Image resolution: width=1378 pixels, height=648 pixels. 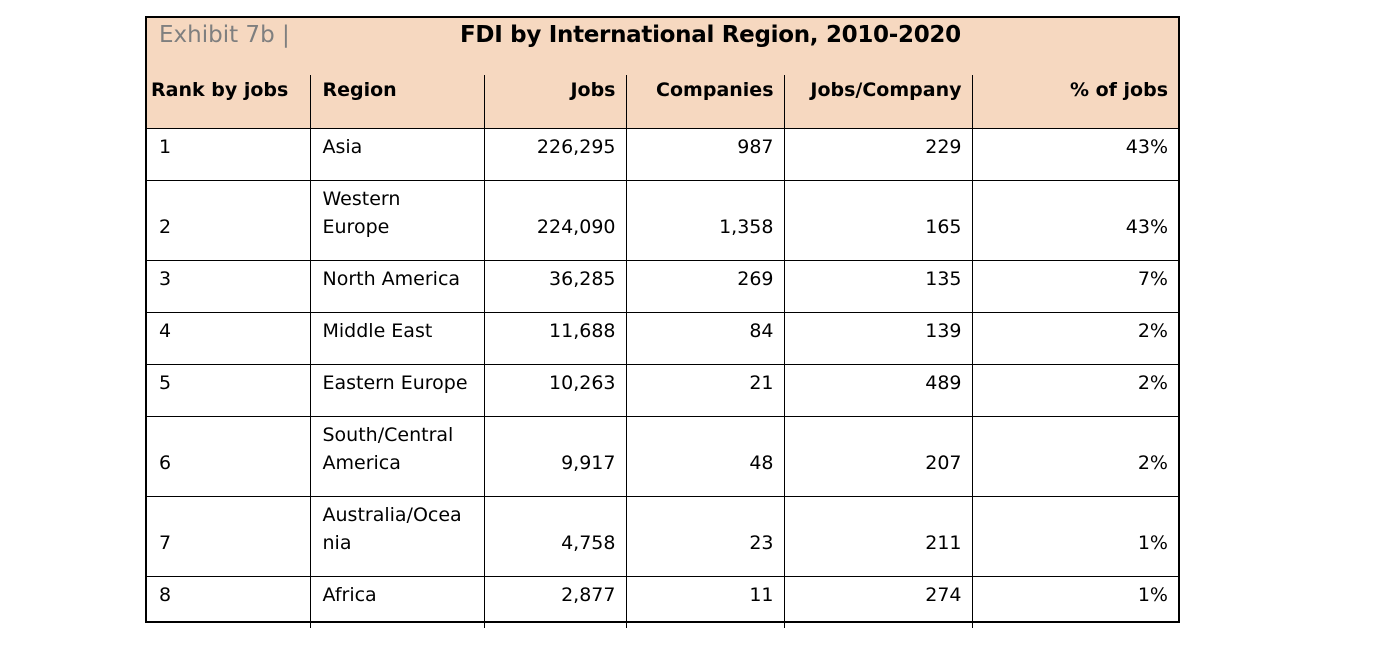 I want to click on region-text: Asia, so click(x=342, y=146).